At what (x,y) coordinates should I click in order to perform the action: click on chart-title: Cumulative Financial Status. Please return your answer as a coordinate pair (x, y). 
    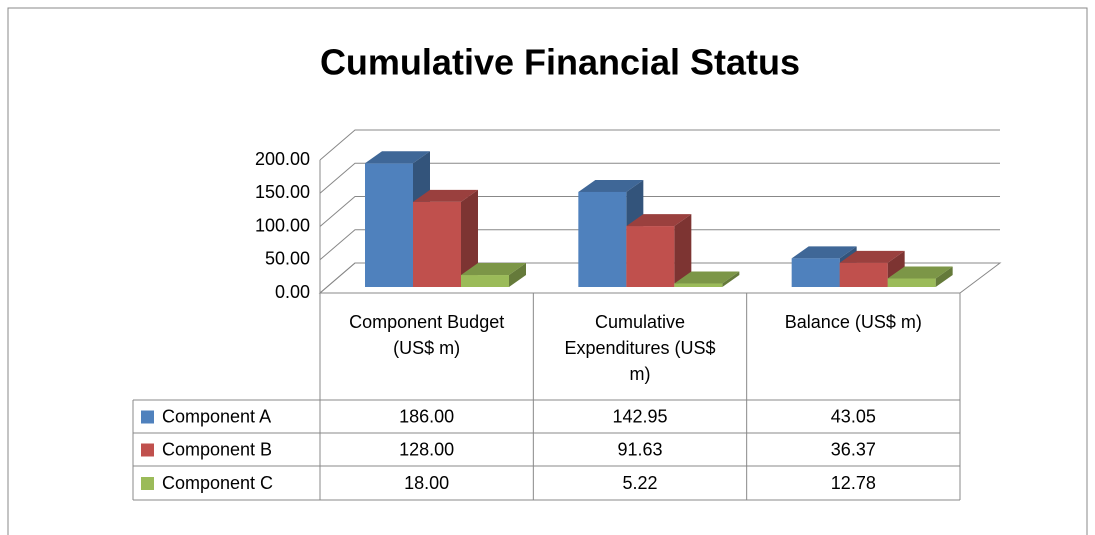
    Looking at the image, I should click on (560, 62).